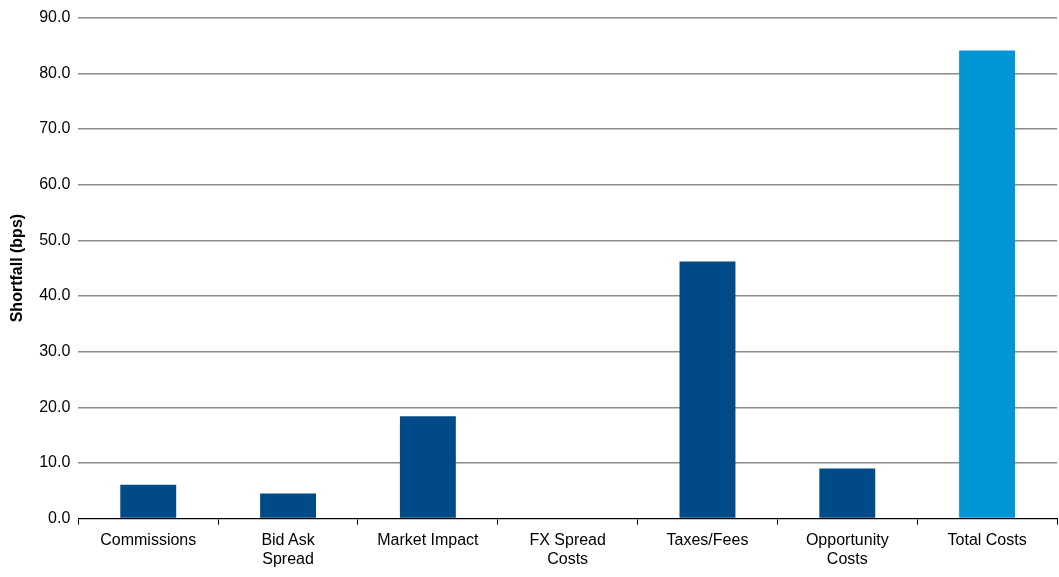 Image resolution: width=1059 pixels, height=577 pixels. What do you see at coordinates (55, 462) in the screenshot?
I see `y-tick-label: 10.0` at bounding box center [55, 462].